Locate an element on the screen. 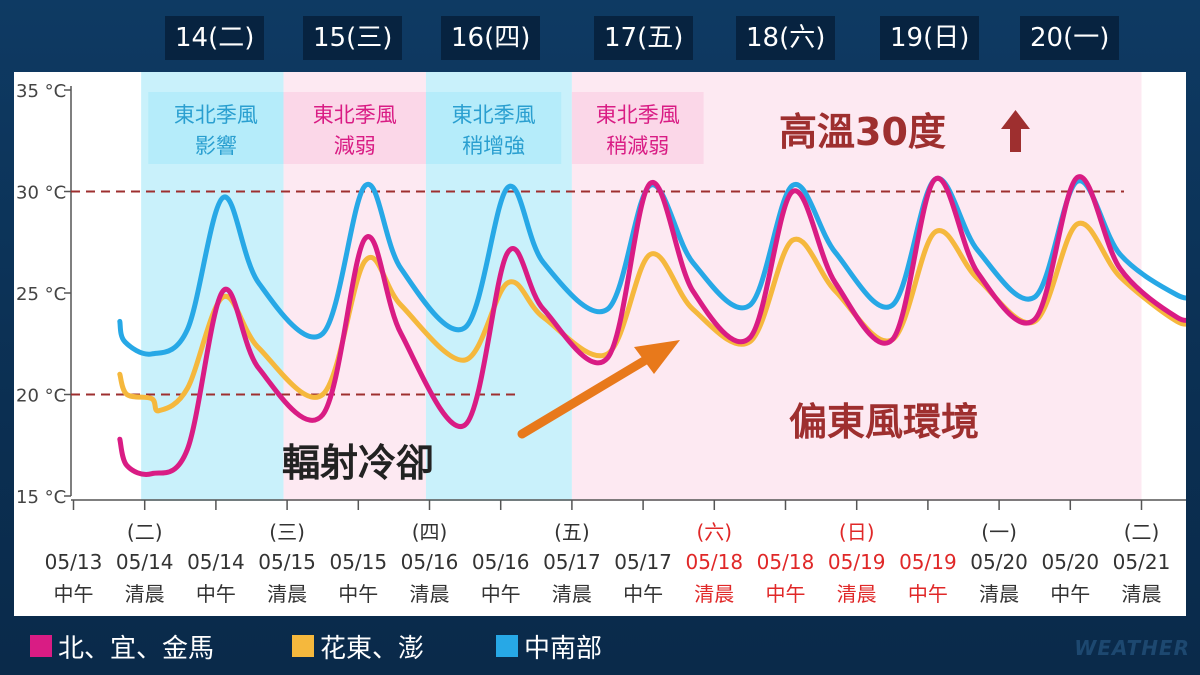 The width and height of the screenshot is (1200, 675). day-header: 14(二) is located at coordinates (215, 38).